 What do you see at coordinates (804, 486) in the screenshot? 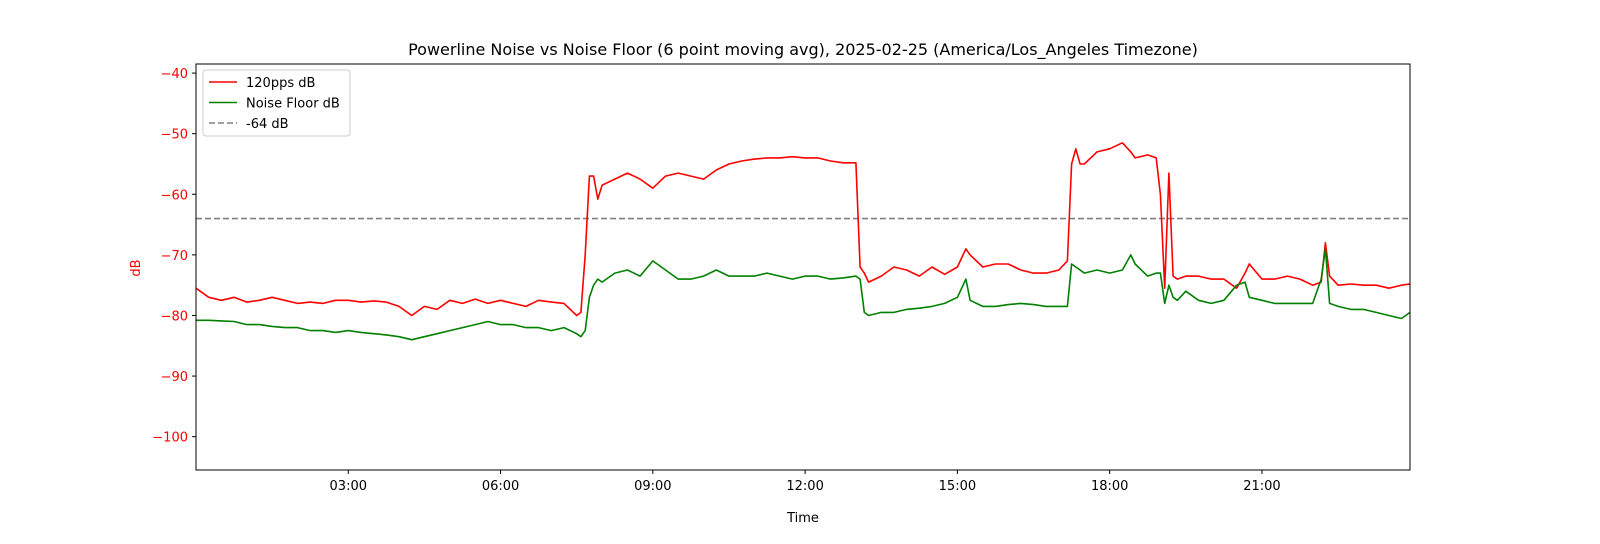
I see `x-tick-label: 12:00` at bounding box center [804, 486].